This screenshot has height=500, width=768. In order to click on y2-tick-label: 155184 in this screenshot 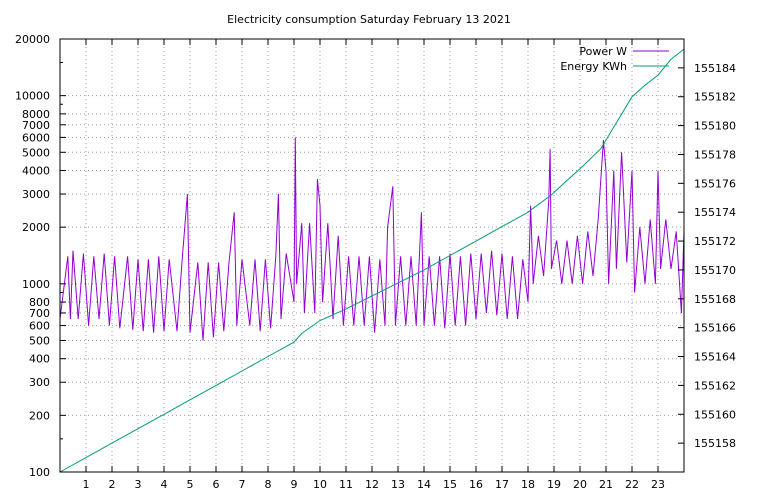, I will do `click(715, 68)`.